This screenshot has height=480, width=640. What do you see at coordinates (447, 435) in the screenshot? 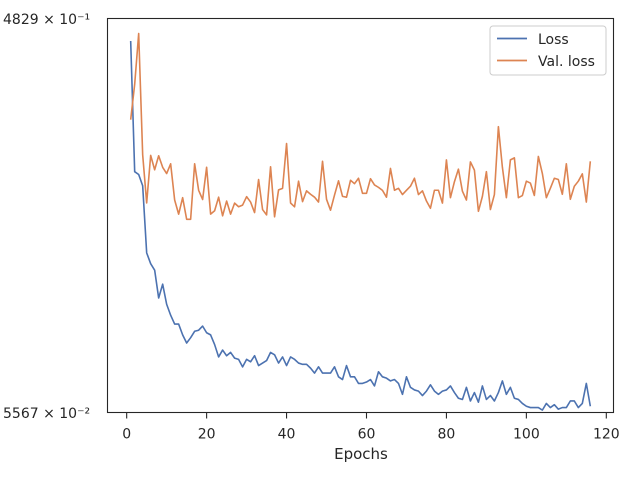
I see `x-tick-label: 80` at bounding box center [447, 435].